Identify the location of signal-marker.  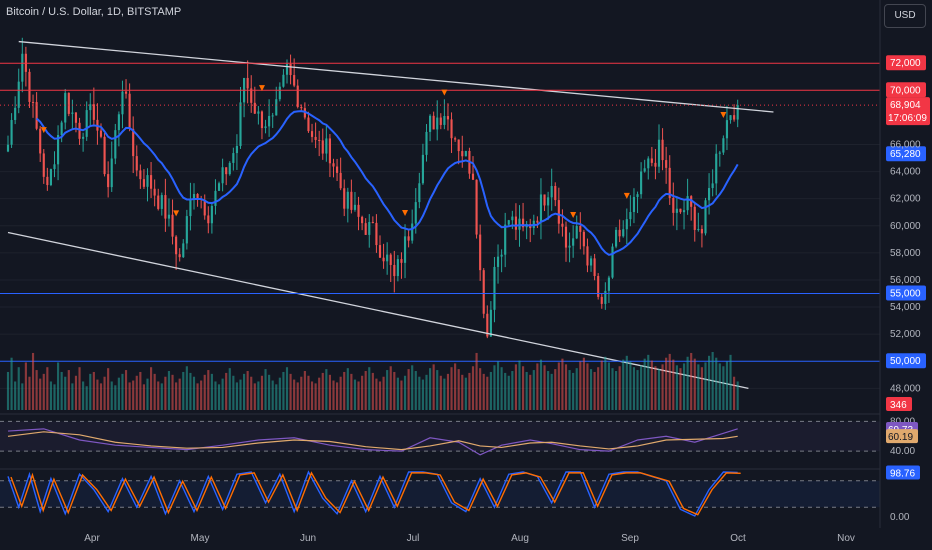
(444, 92).